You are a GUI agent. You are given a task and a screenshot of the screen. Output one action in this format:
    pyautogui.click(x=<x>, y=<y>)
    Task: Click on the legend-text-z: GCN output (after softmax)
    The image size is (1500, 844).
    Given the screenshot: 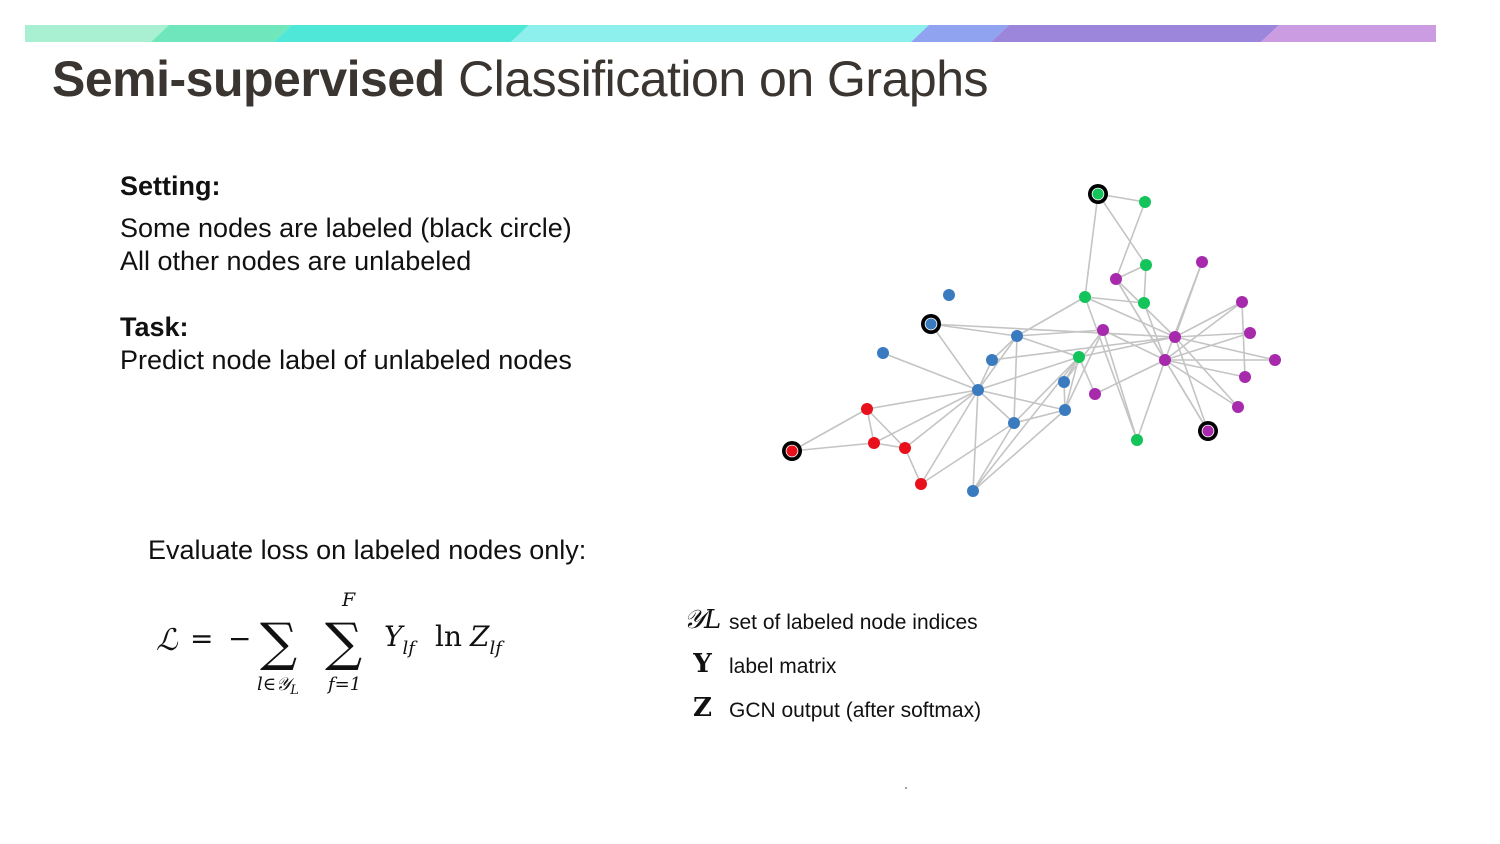 What is the action you would take?
    pyautogui.click(x=855, y=710)
    